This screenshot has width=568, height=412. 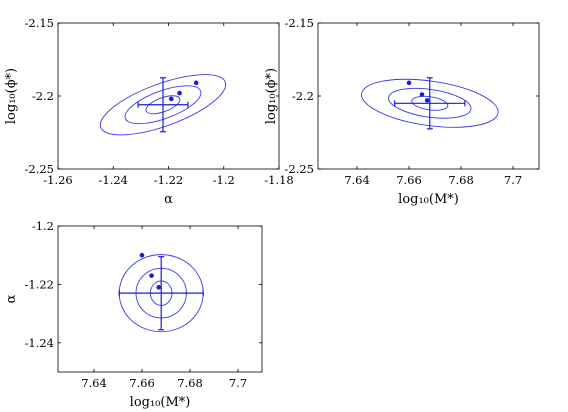 What do you see at coordinates (40, 284) in the screenshot?
I see `y-tick-label: -1.22` at bounding box center [40, 284].